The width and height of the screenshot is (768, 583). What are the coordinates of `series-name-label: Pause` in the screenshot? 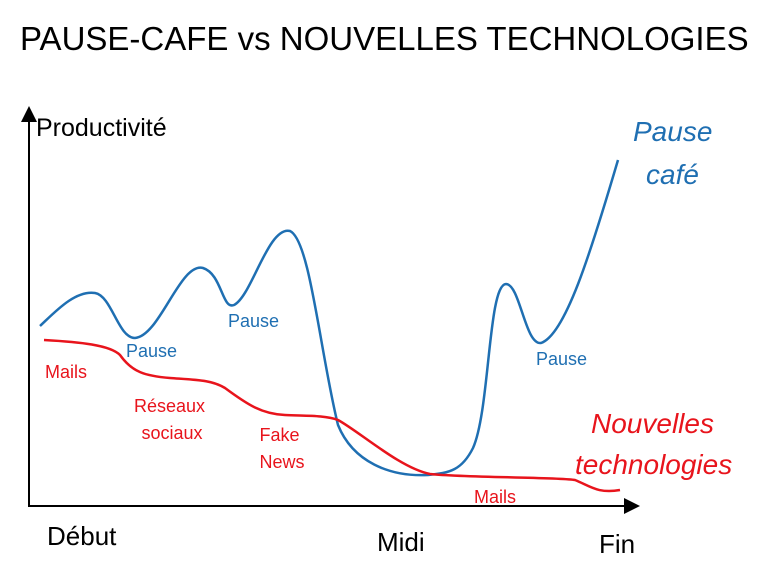 It's located at (672, 131).